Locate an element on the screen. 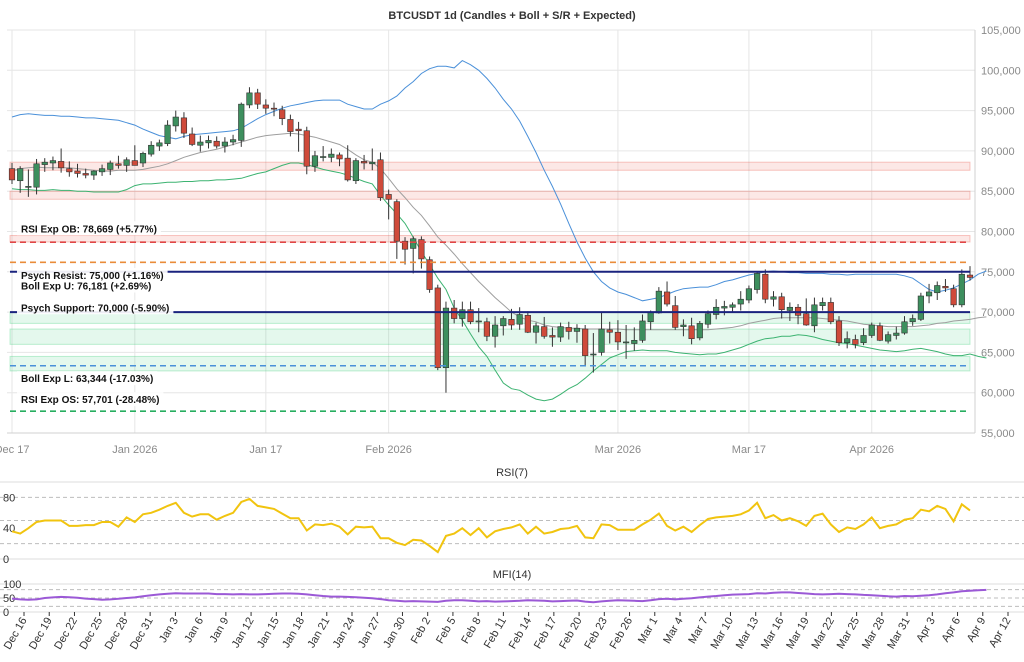 This screenshot has height=662, width=1024. mfi-x-tick-label: Mar 13 is located at coordinates (748, 634).